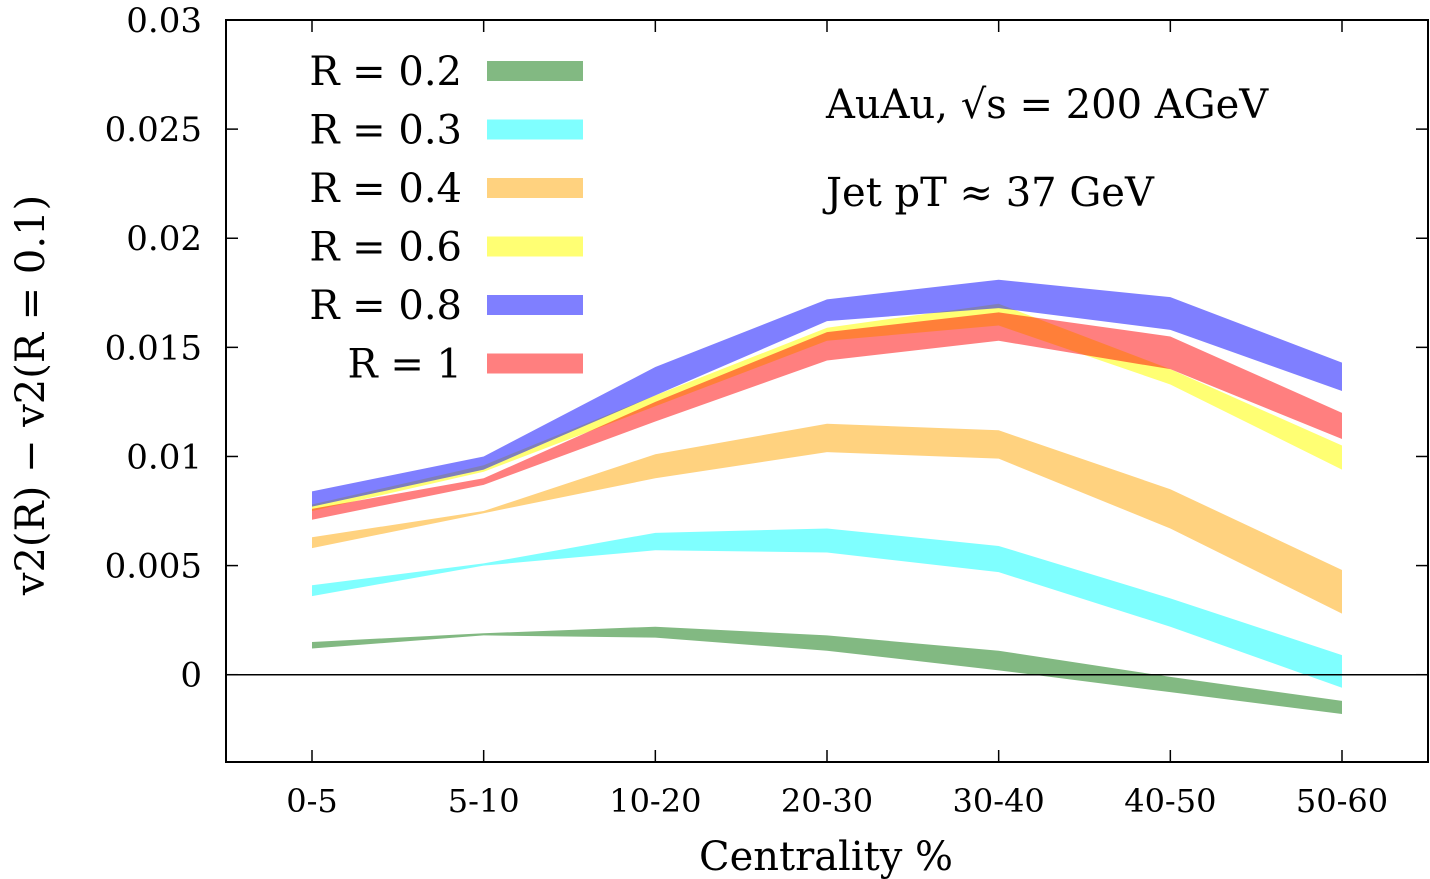  Describe the element at coordinates (999, 801) in the screenshot. I see `x-tick-label: 30-40` at that location.